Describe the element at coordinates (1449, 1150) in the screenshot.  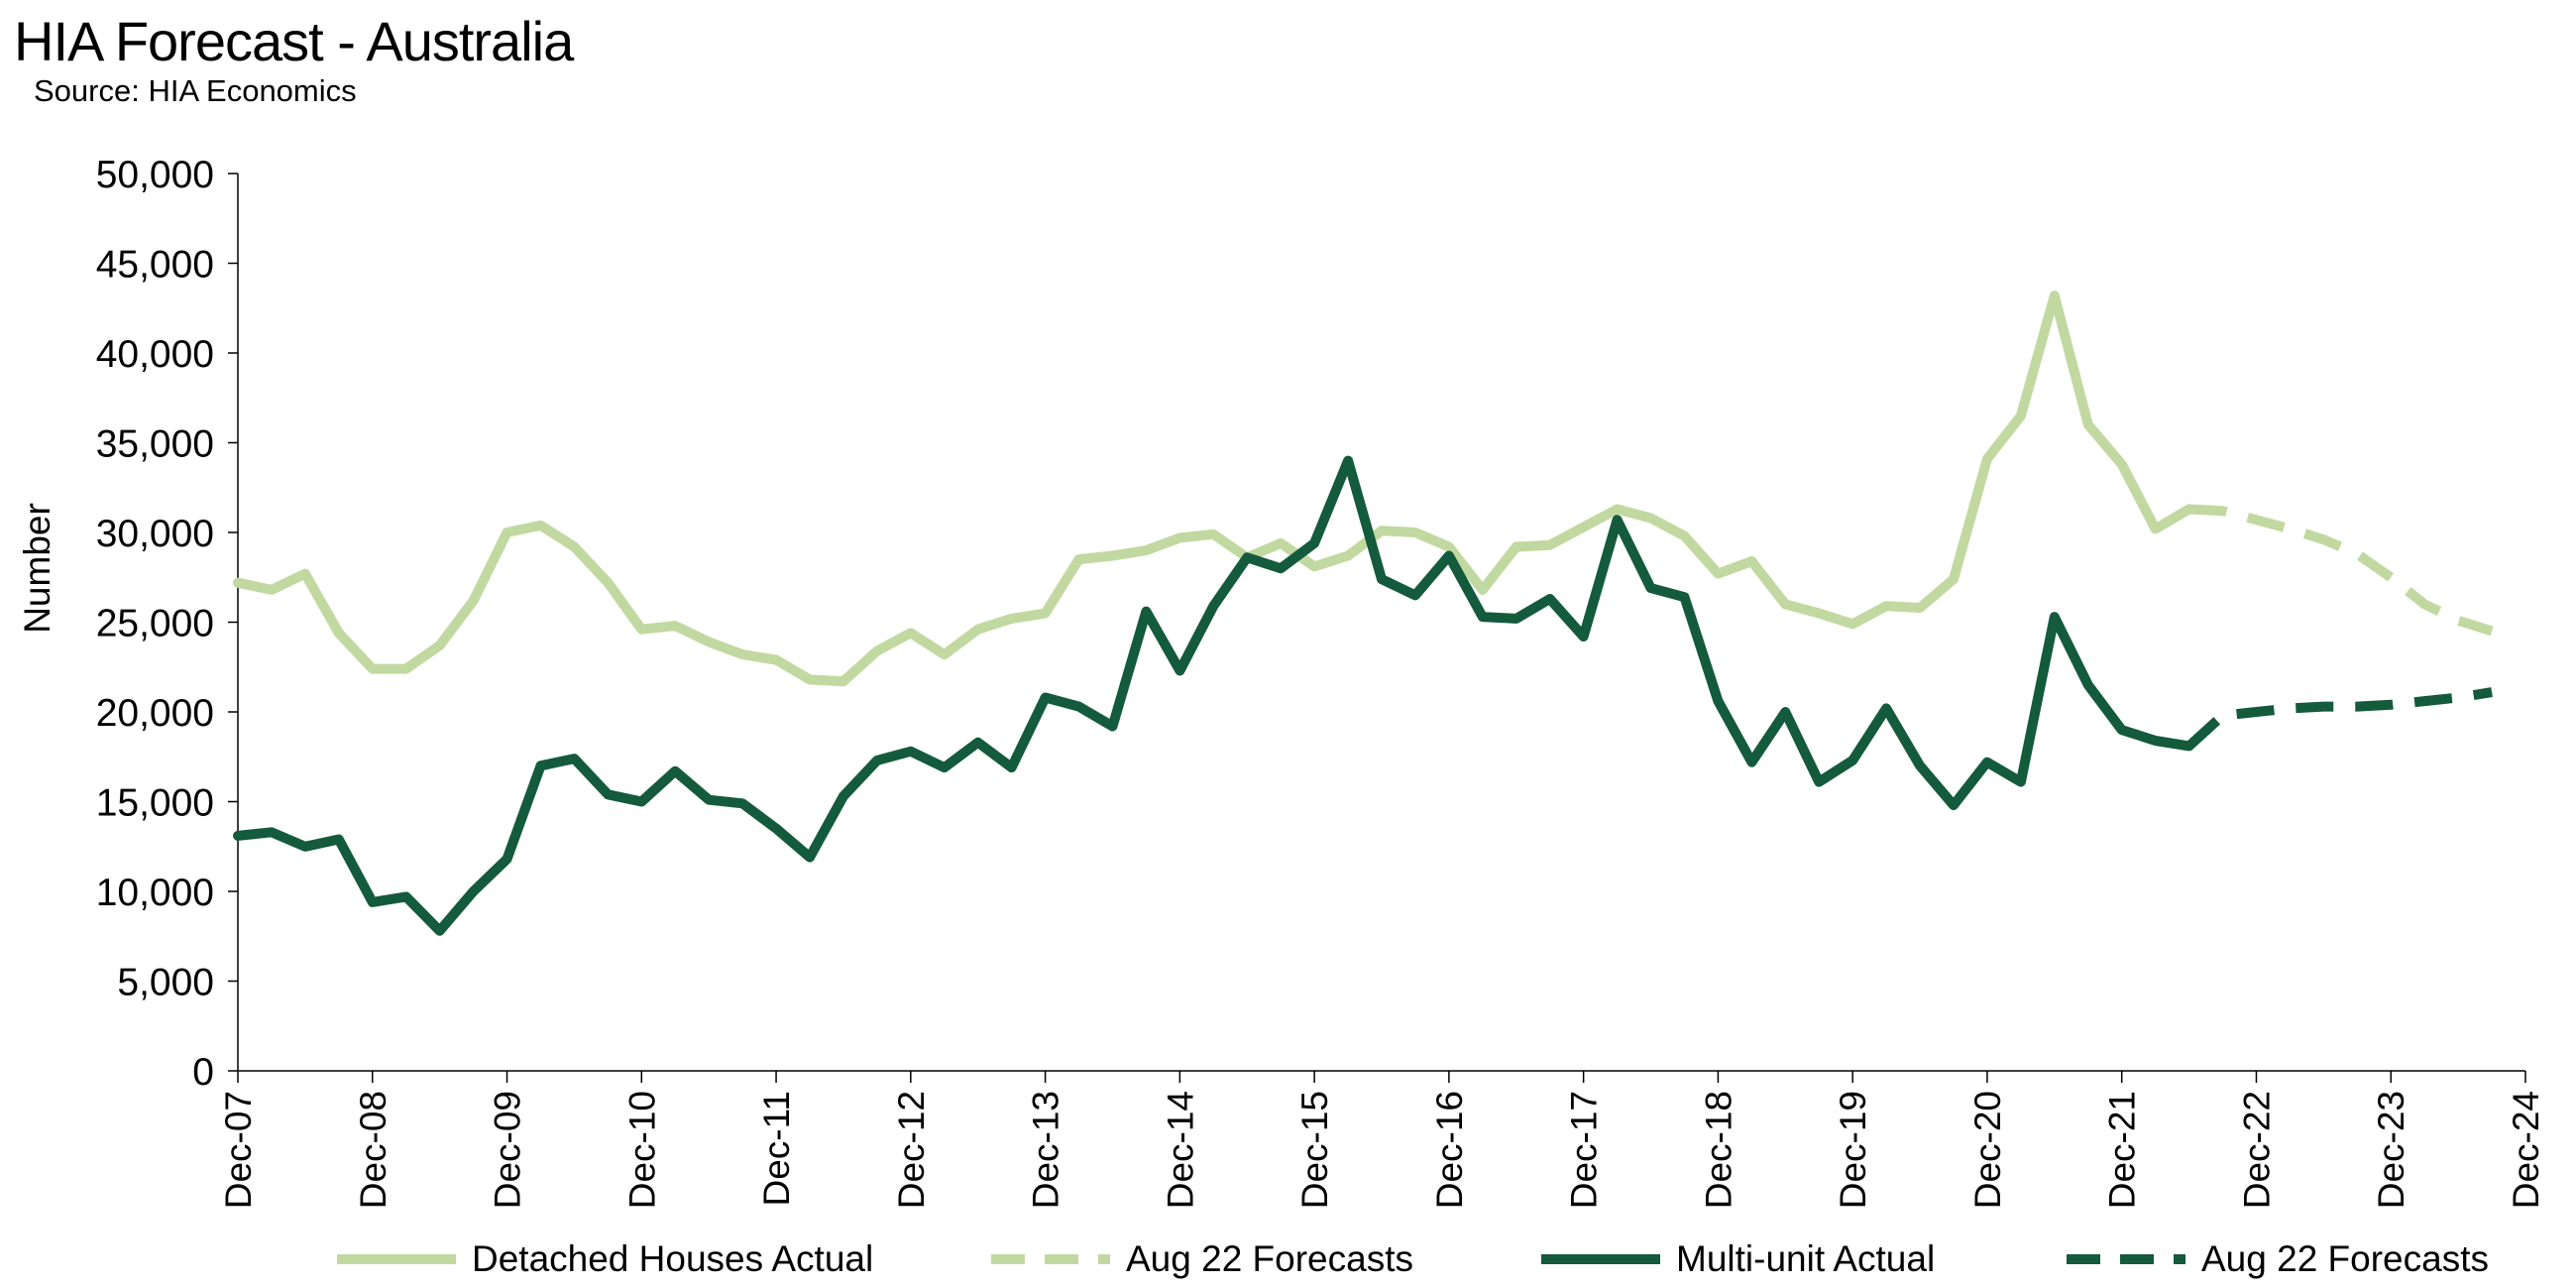
I see `x-tick-label: Dec-16` at that location.